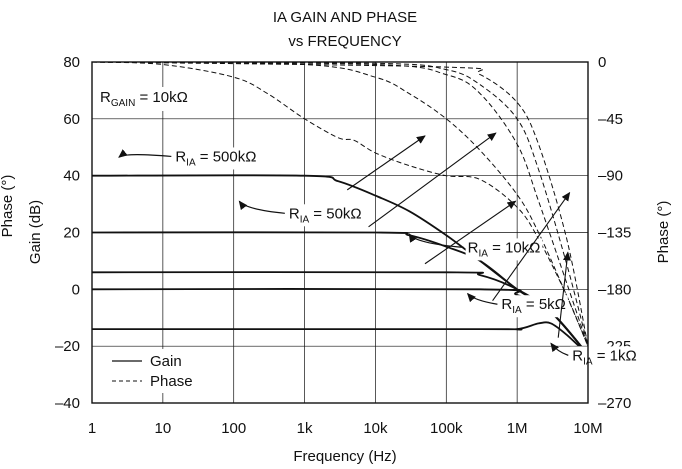 The height and width of the screenshot is (469, 682). Describe the element at coordinates (226, 156) in the screenshot. I see `curve-label-rest: = 500kΩ` at that location.